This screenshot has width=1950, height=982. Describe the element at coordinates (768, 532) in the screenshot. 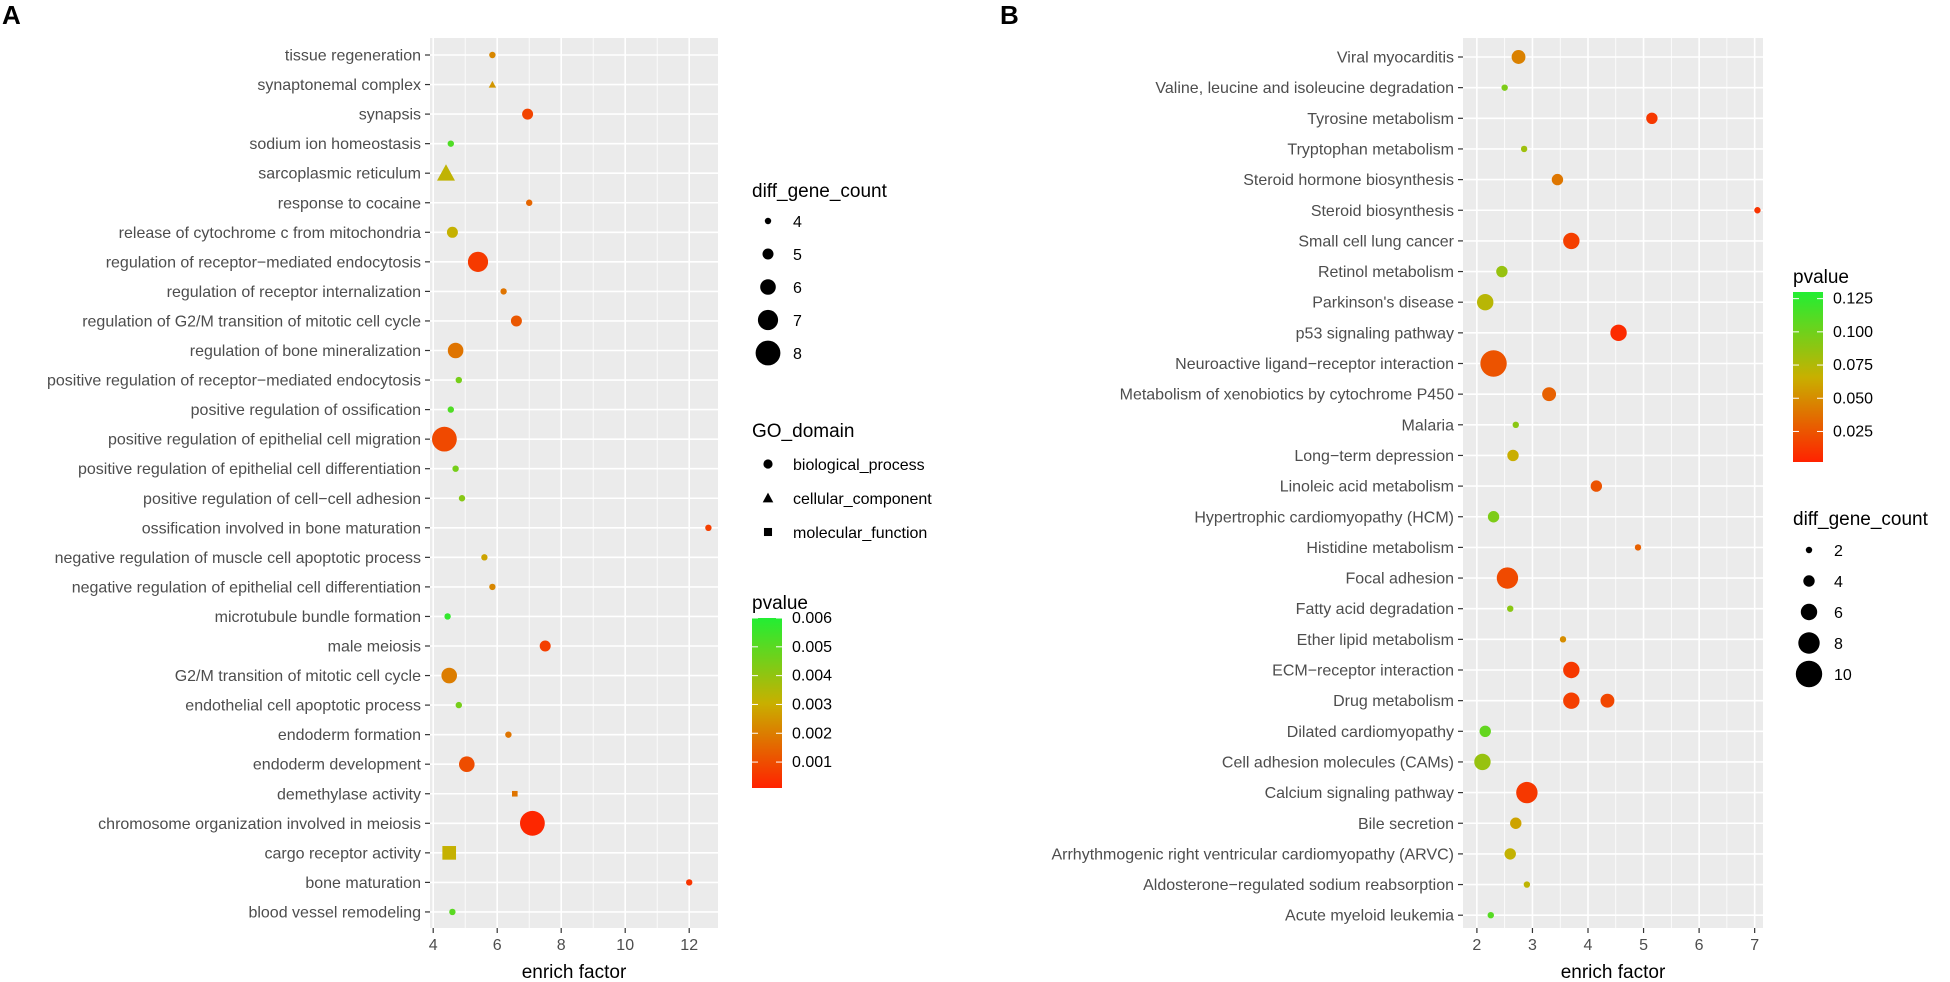

I see `shape-legend-key` at that location.